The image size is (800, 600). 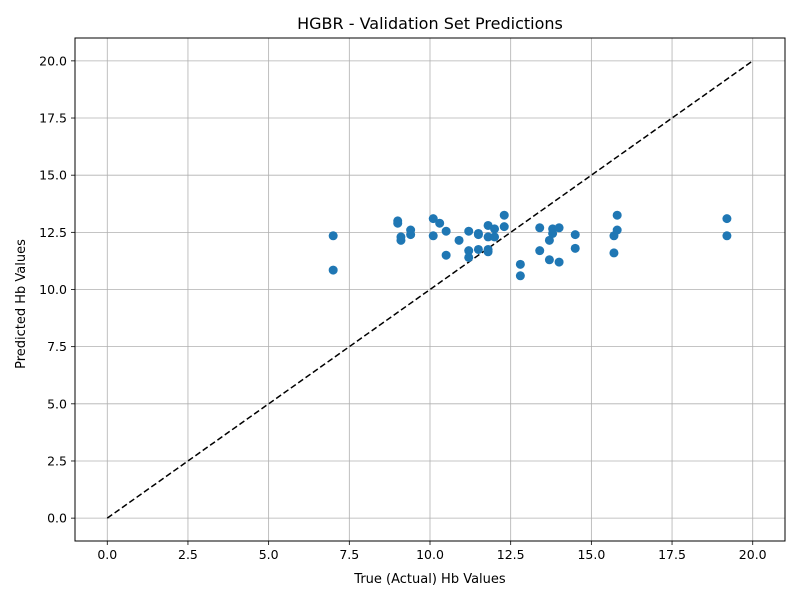 What do you see at coordinates (57, 346) in the screenshot?
I see `y-tick-label-3: 7.5` at bounding box center [57, 346].